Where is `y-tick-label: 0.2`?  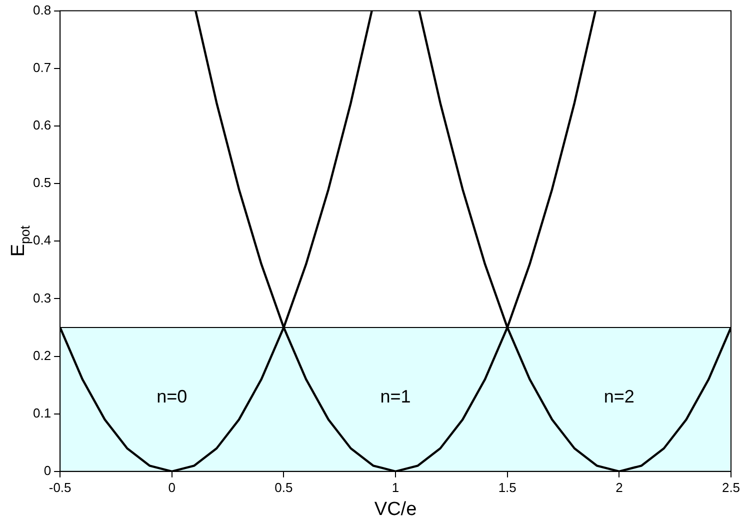 y-tick-label: 0.2 is located at coordinates (42, 355).